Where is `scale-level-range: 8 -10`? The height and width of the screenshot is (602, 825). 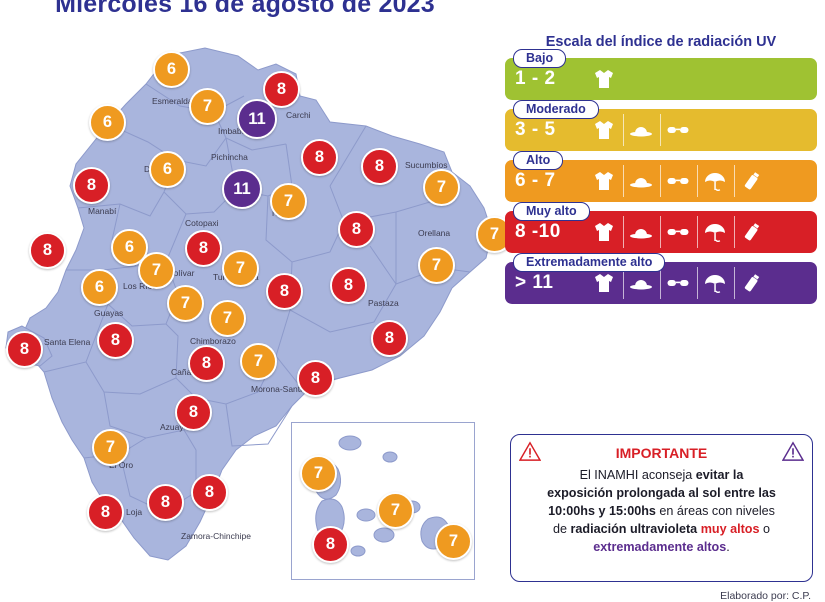
scale-level-range: 8 -10 is located at coordinates (538, 231).